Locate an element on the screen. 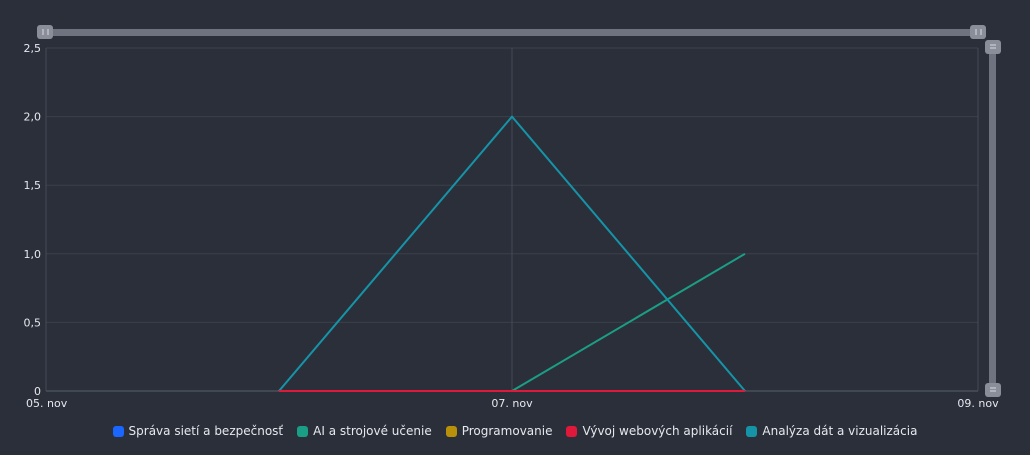 The image size is (1030, 455). legend-label: Správa sietí a bezpečnosť is located at coordinates (206, 431).